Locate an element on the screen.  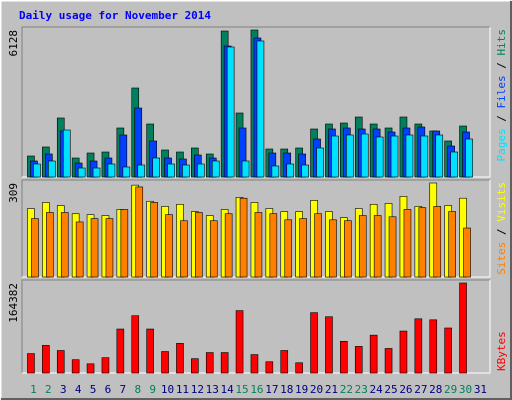
x-tick-label: 10 is located at coordinates (167, 389).